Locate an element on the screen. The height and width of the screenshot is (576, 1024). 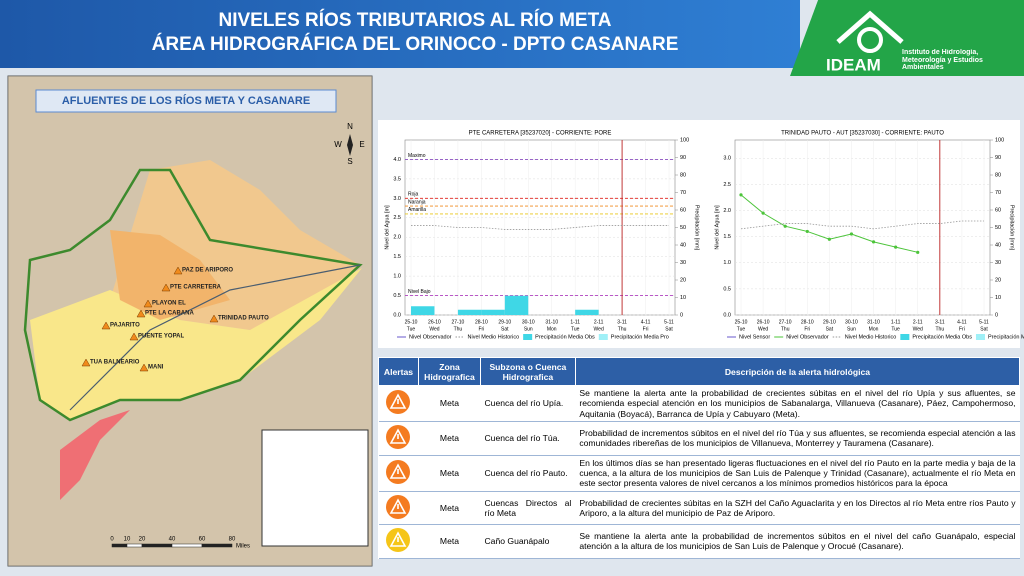
x-tick-label: 2-11 is located at coordinates (918, 322).